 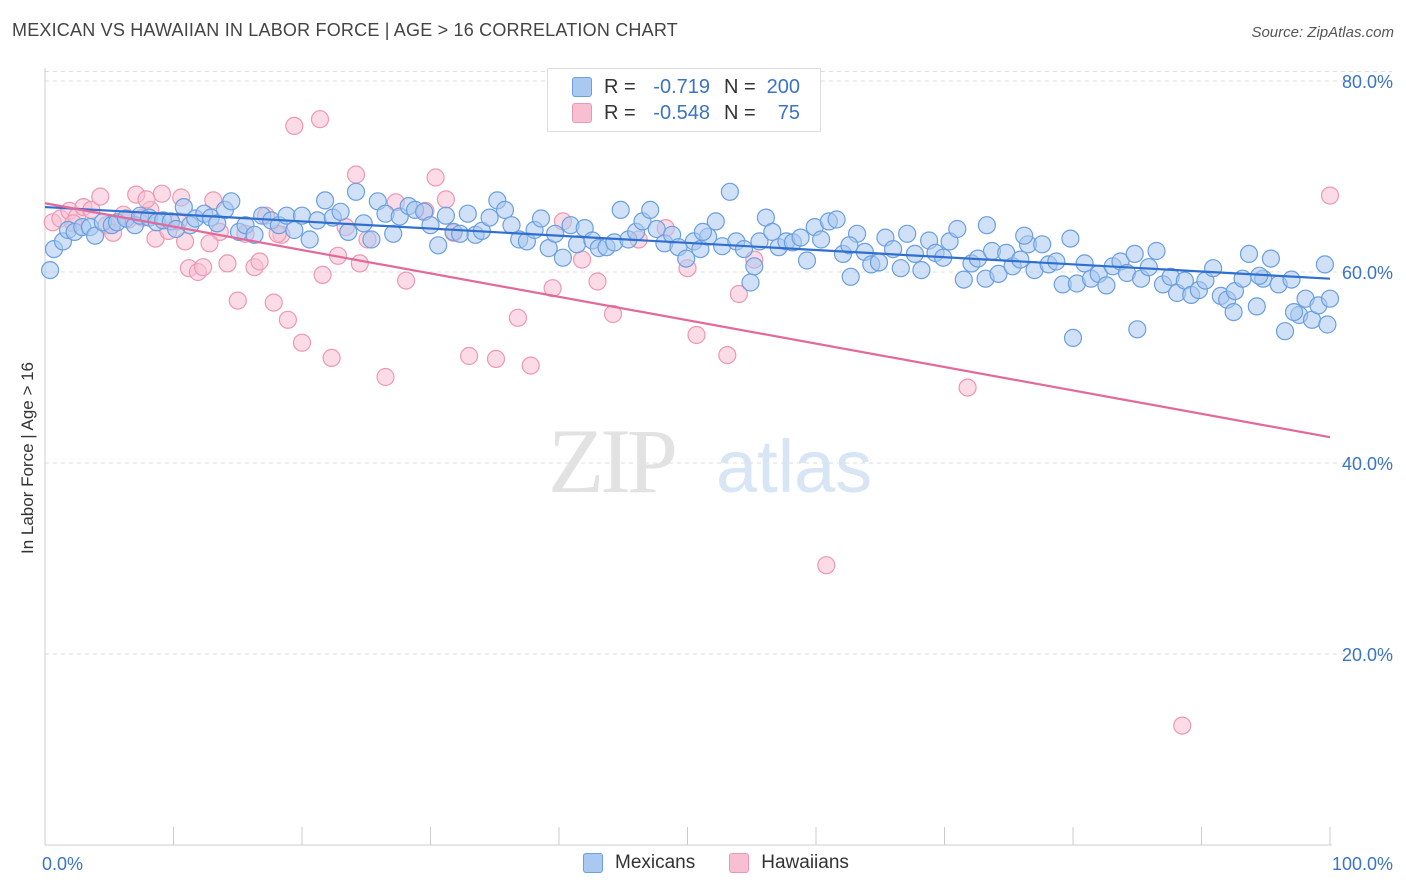 What do you see at coordinates (805, 862) in the screenshot?
I see `legend-label-hawaiians: Hawaiians` at bounding box center [805, 862].